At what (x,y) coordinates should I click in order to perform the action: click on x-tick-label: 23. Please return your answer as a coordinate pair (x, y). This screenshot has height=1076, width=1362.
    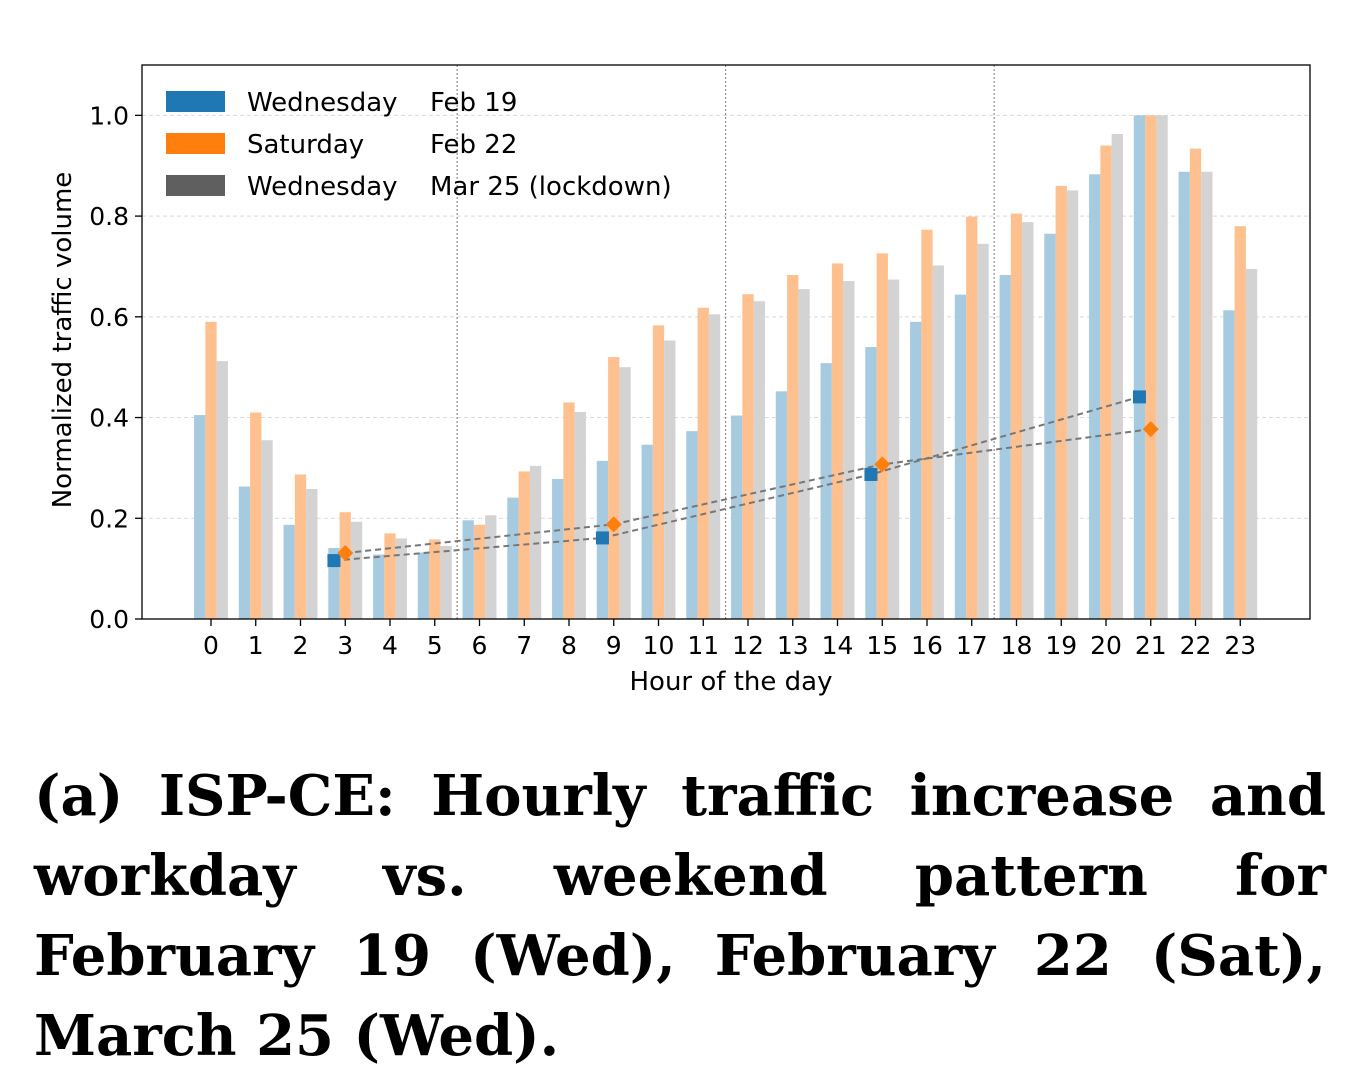
    Looking at the image, I should click on (1240, 645).